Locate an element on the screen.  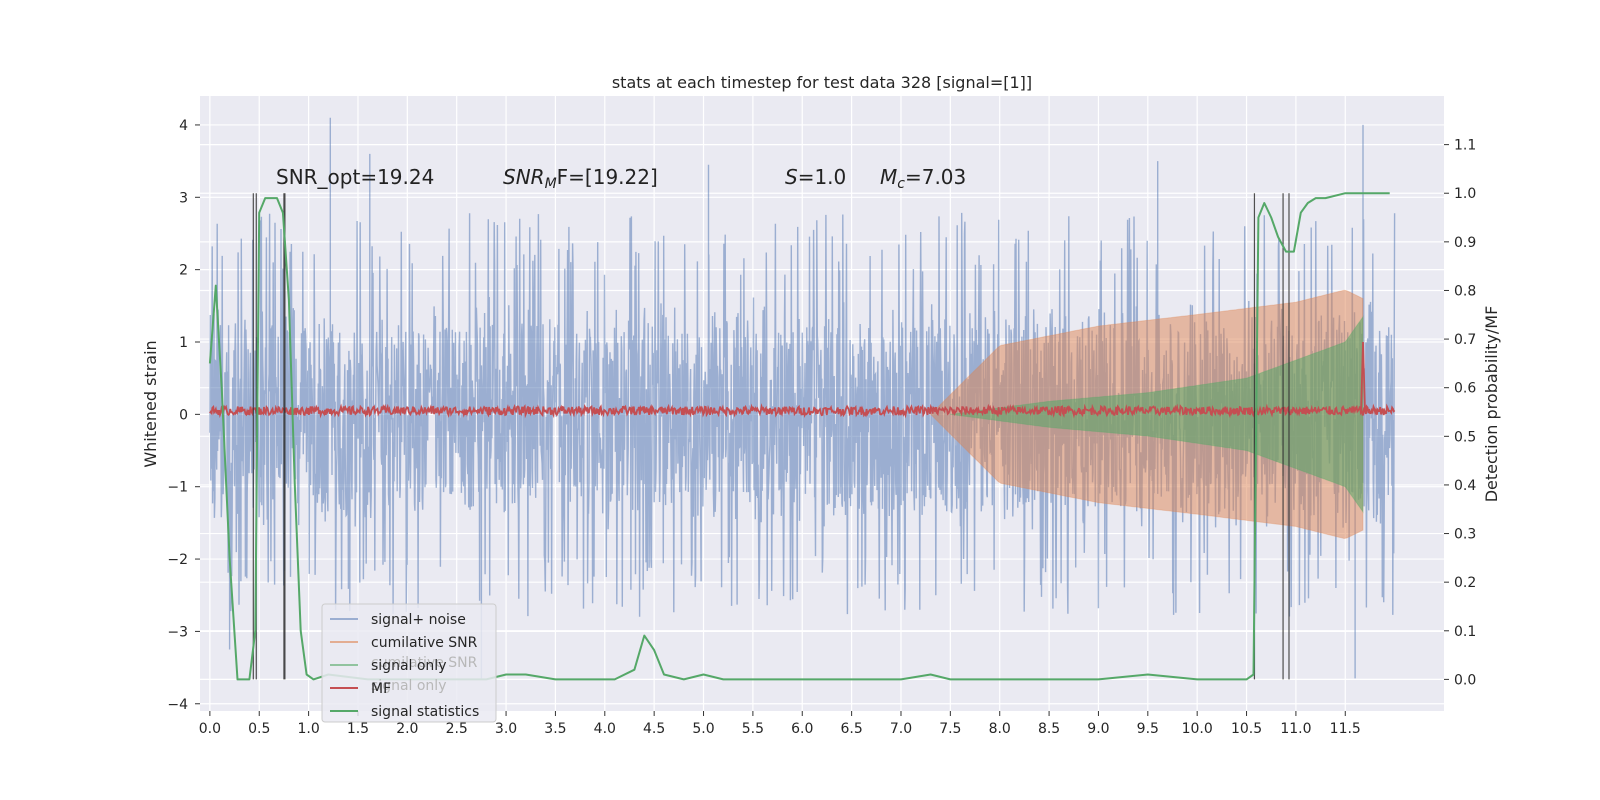
y-tick-label: 0 is located at coordinates (183, 415).